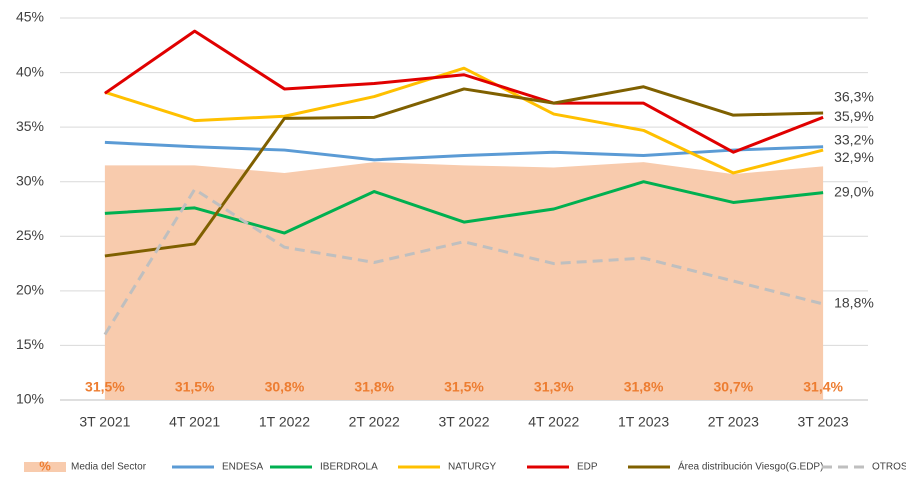 Image resolution: width=906 pixels, height=477 pixels. I want to click on x-tick-label: 4T 2021, so click(194, 422).